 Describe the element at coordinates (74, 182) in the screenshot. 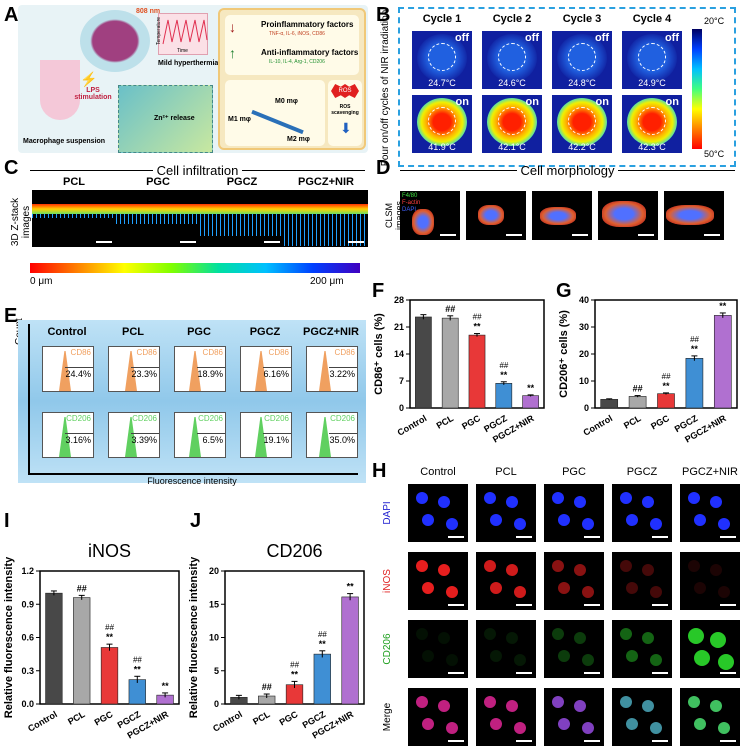

I see `zstack-group-label: PCL` at that location.